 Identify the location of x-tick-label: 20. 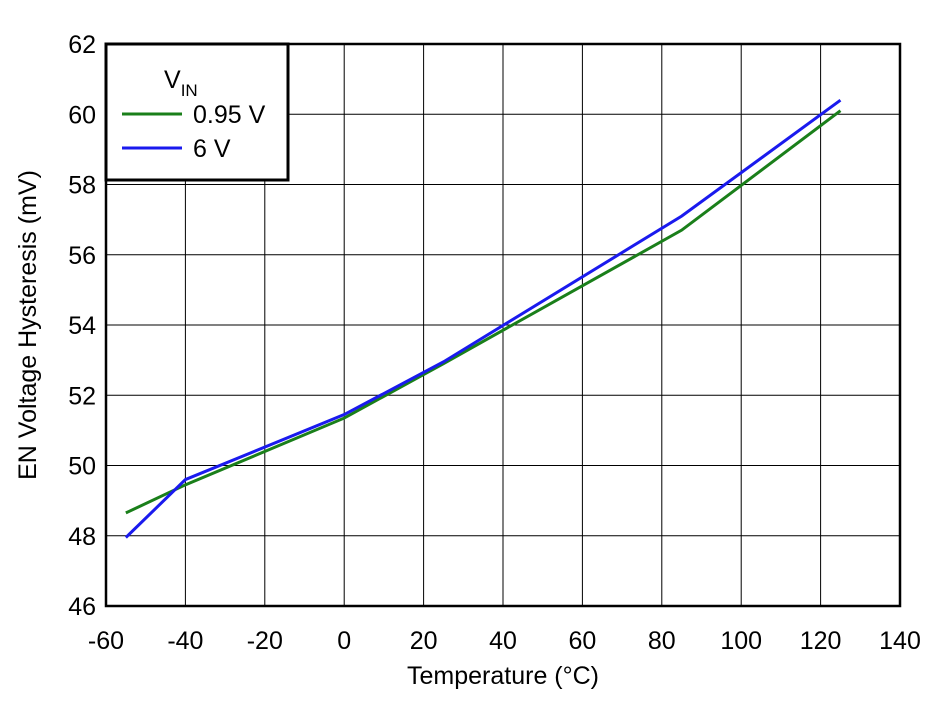
(424, 641).